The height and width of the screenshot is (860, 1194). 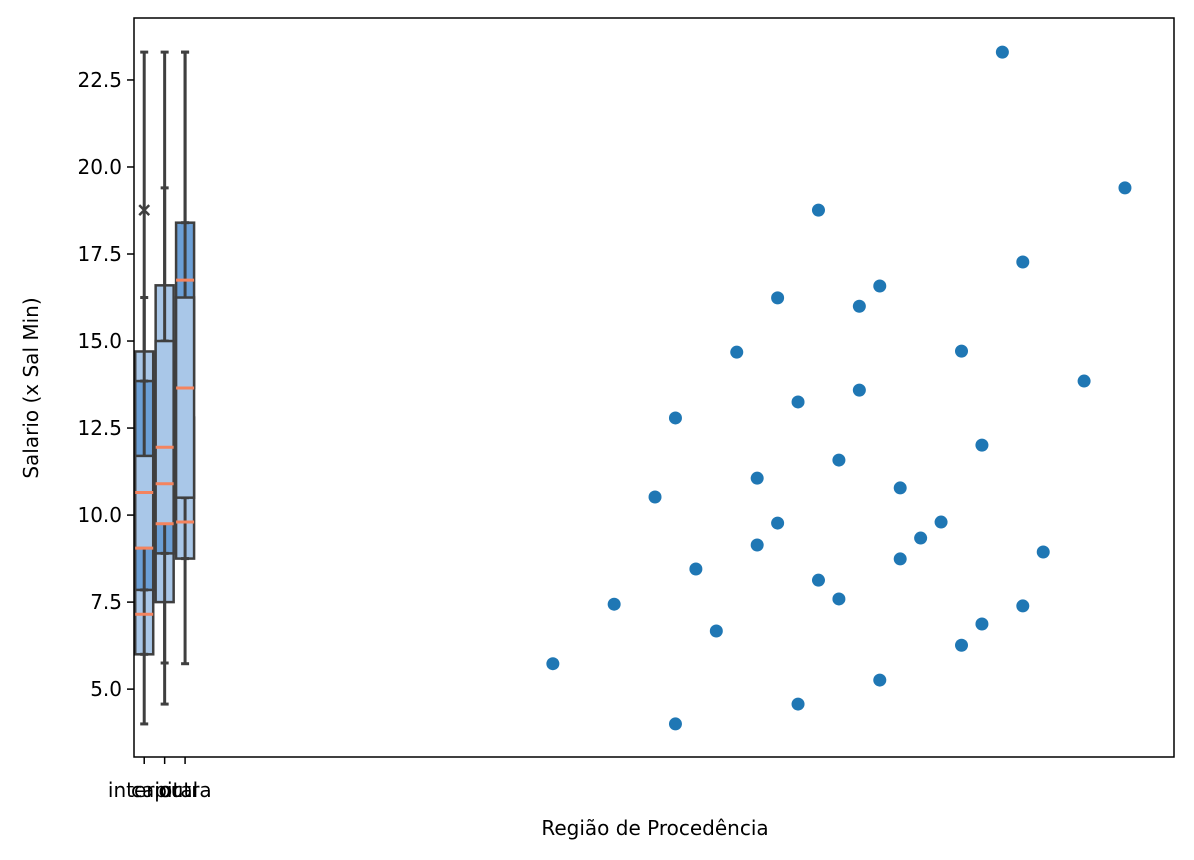 I want to click on y-tick-label: 7.5, so click(x=106, y=602).